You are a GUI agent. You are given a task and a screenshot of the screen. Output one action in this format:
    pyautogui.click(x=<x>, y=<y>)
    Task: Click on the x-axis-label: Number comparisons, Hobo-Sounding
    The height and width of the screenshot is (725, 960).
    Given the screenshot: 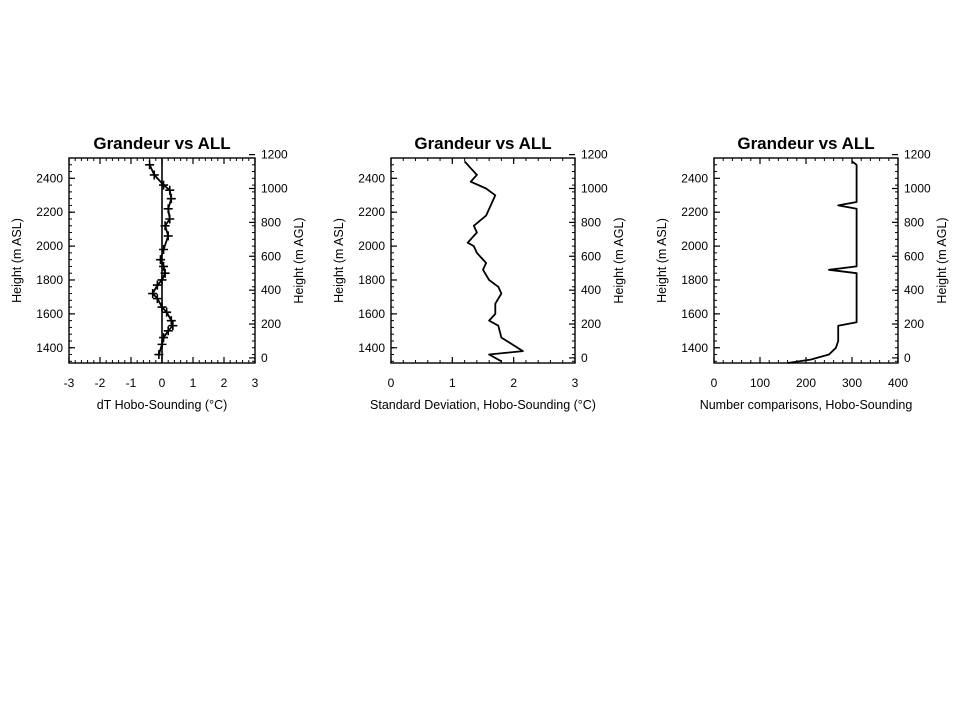 What is the action you would take?
    pyautogui.click(x=806, y=405)
    